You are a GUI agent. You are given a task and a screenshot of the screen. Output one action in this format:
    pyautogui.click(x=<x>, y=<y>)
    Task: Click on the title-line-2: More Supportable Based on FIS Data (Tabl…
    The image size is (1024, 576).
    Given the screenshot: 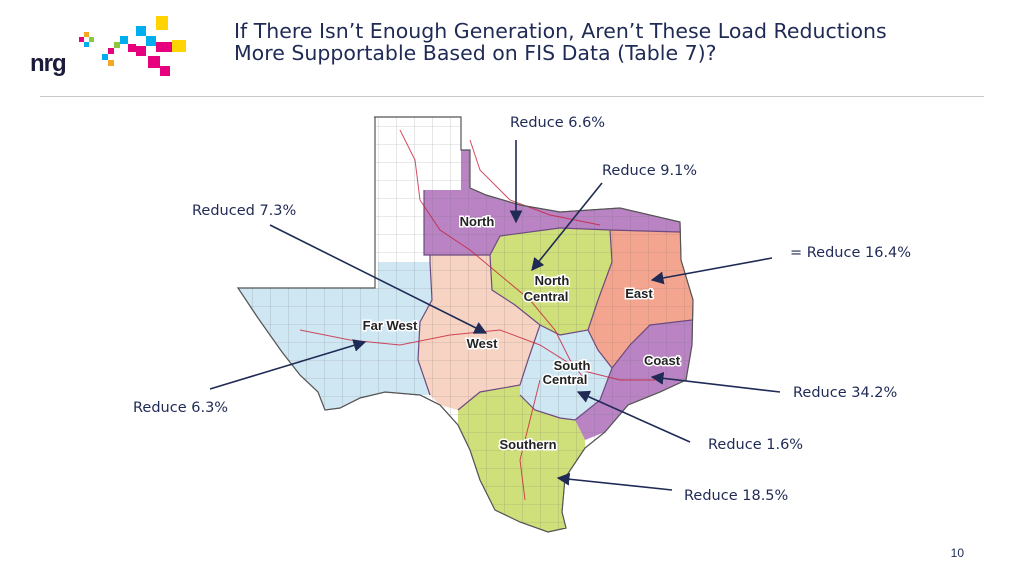 What is the action you would take?
    pyautogui.click(x=475, y=53)
    